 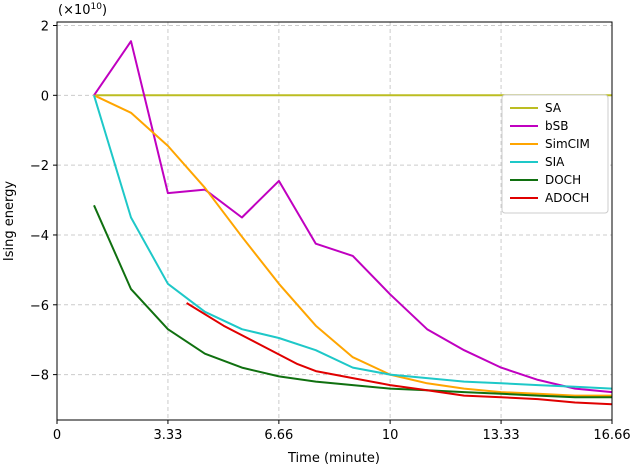 I want to click on legend-label-sia: SIA, so click(x=555, y=162).